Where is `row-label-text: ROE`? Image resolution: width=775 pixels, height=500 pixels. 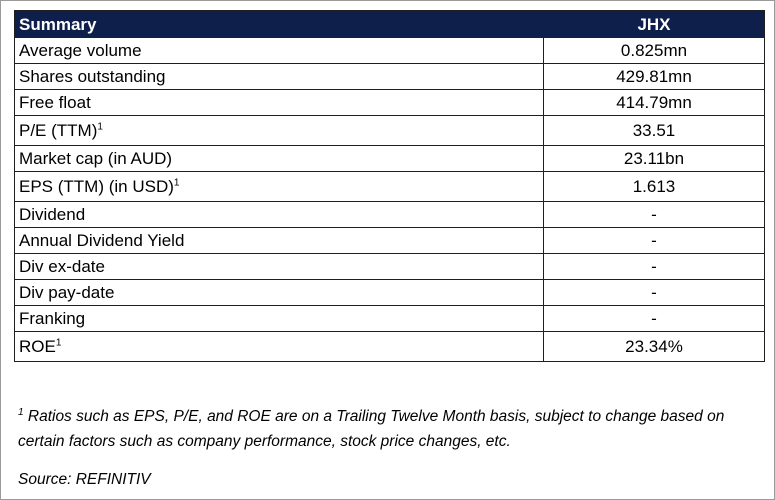 row-label-text: ROE is located at coordinates (37, 346).